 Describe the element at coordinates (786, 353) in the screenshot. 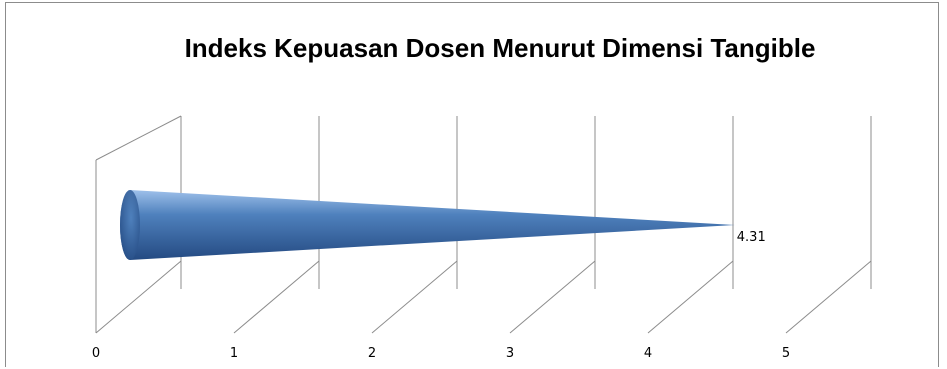

I see `x-tick-label-5: 5` at that location.